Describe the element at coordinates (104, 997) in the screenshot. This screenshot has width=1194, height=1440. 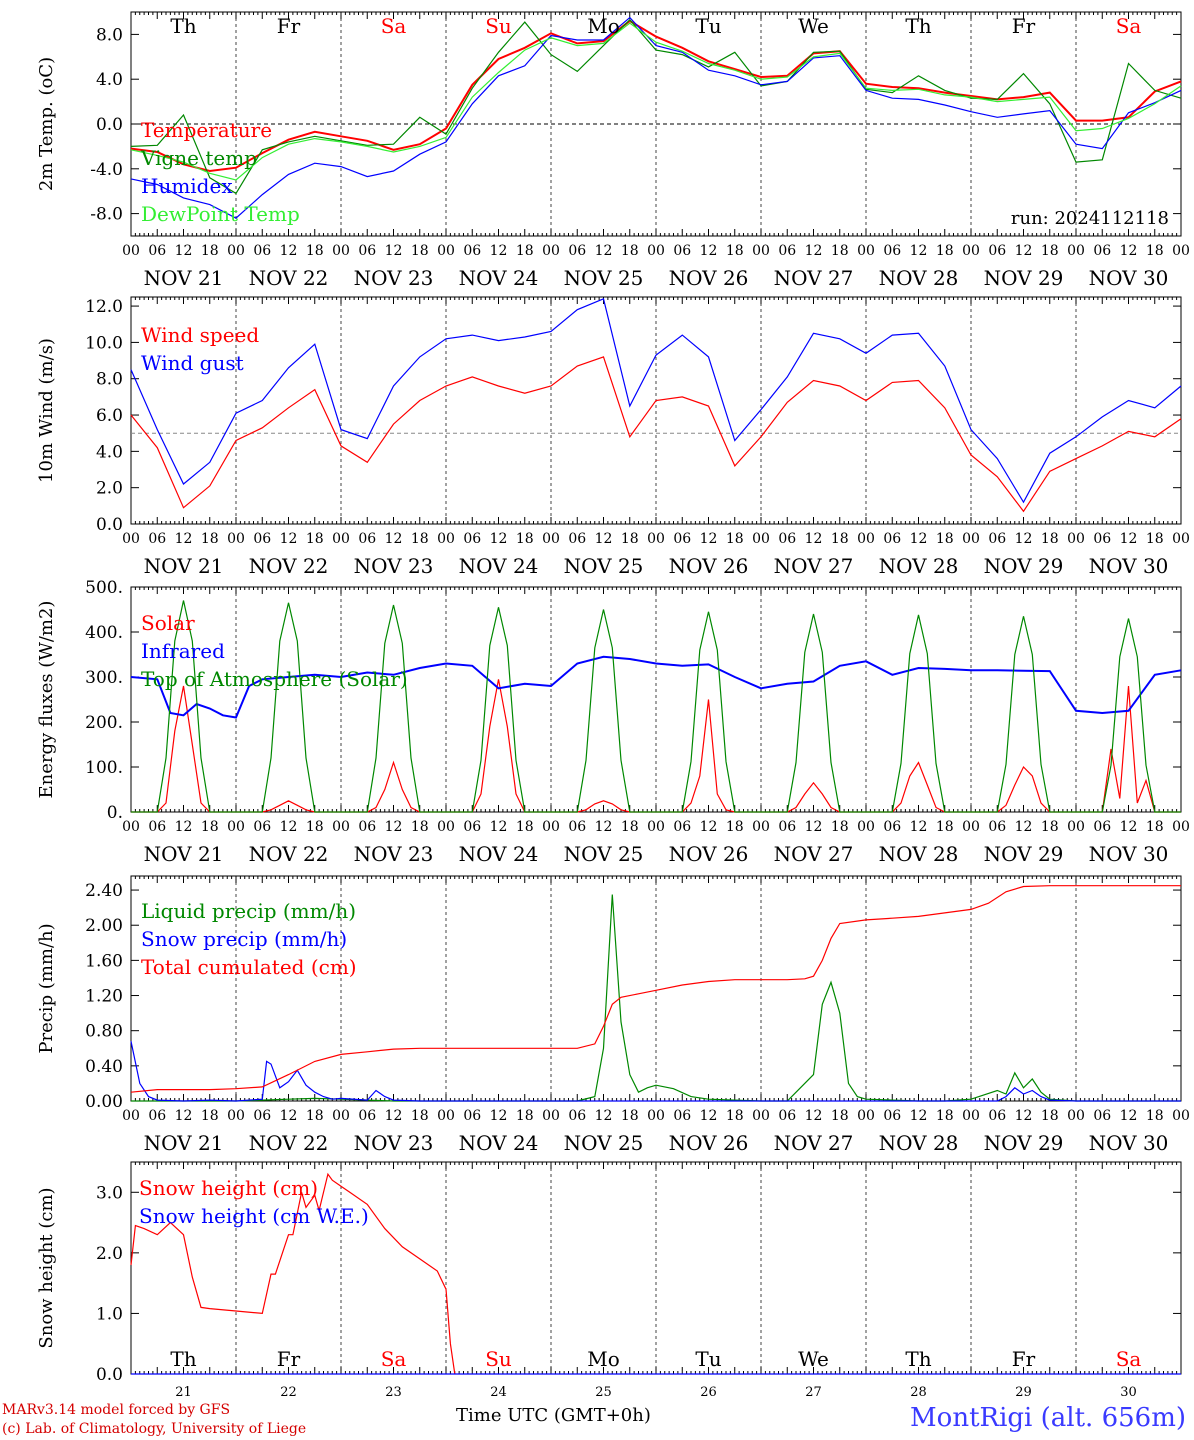
I see `y-tick-label: 1.20` at that location.